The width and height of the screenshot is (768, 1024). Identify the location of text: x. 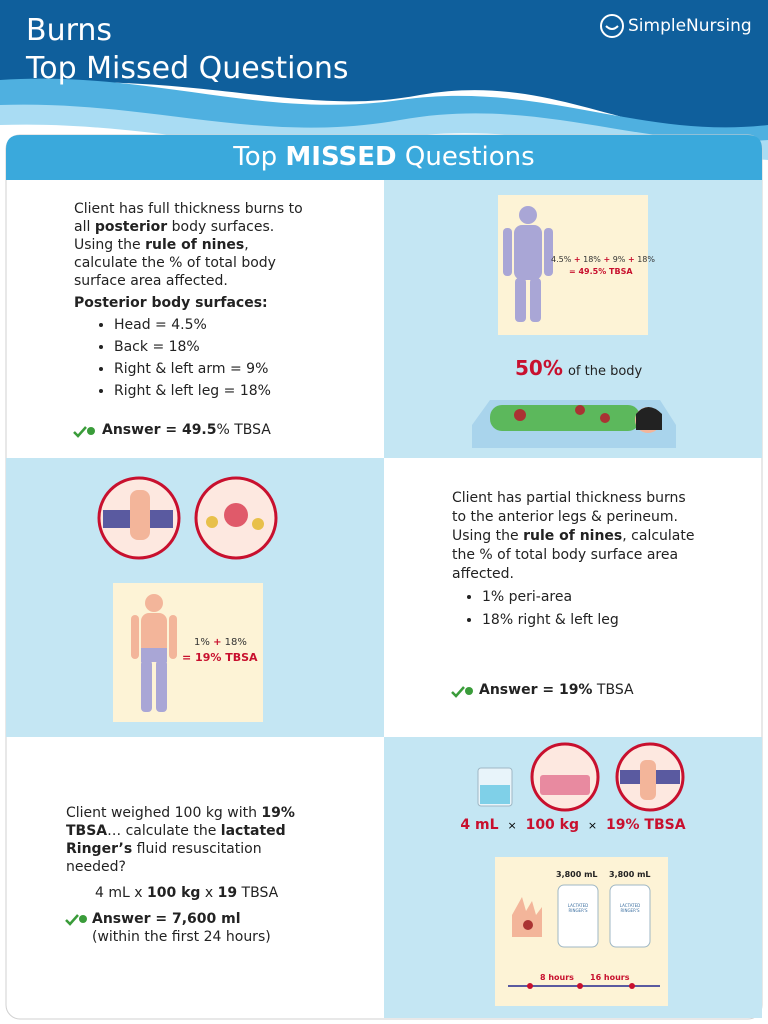
(209, 893).